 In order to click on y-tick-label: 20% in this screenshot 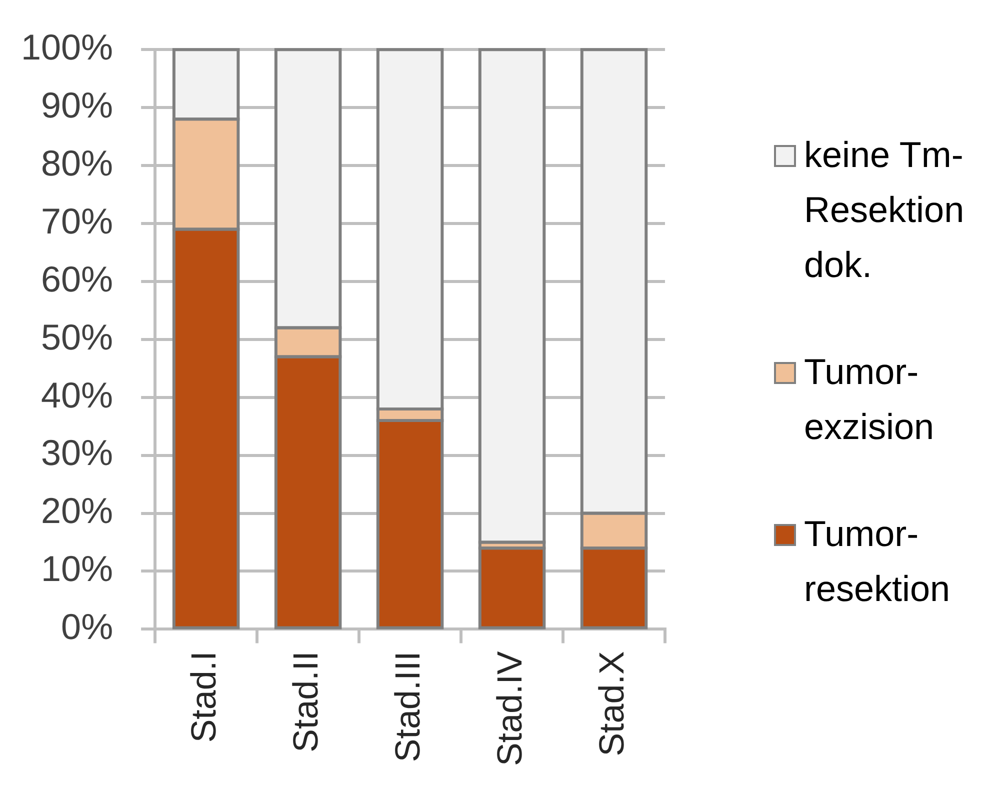, I will do `click(77, 511)`.